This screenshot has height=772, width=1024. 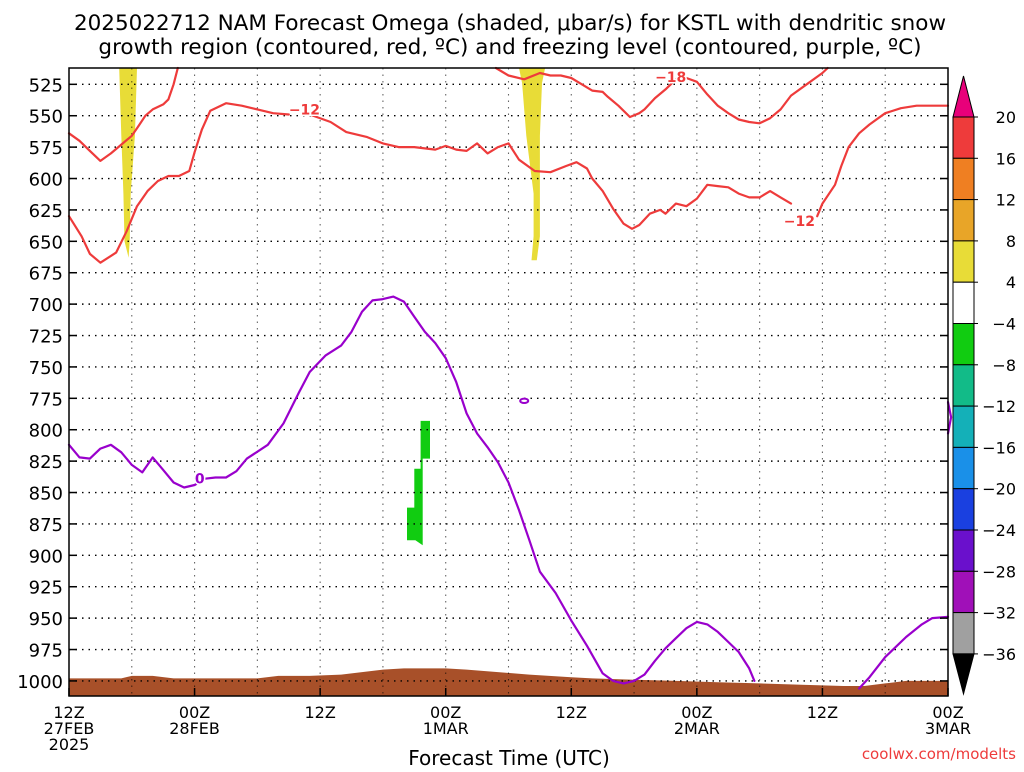 What do you see at coordinates (999, 654) in the screenshot?
I see `colorbar-label: −36` at bounding box center [999, 654].